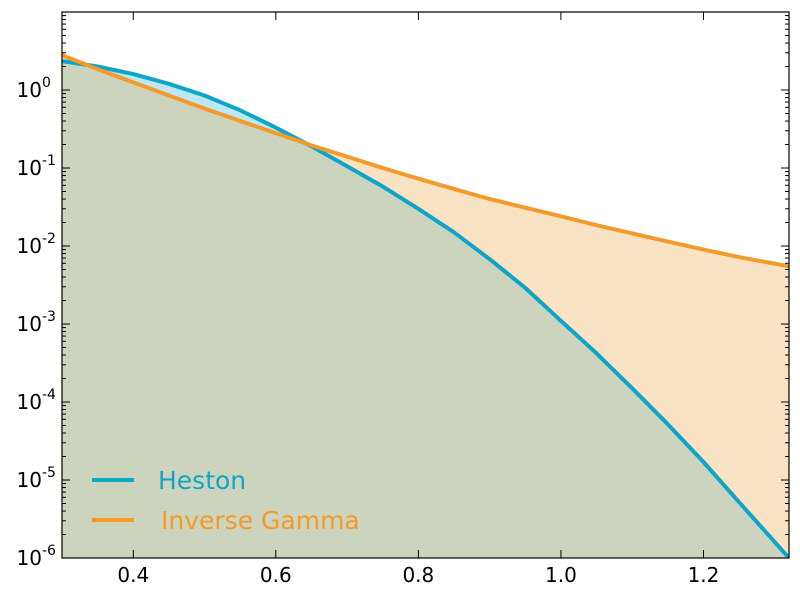 This screenshot has width=800, height=597. I want to click on y-tick-exponent: -5, so click(49, 473).